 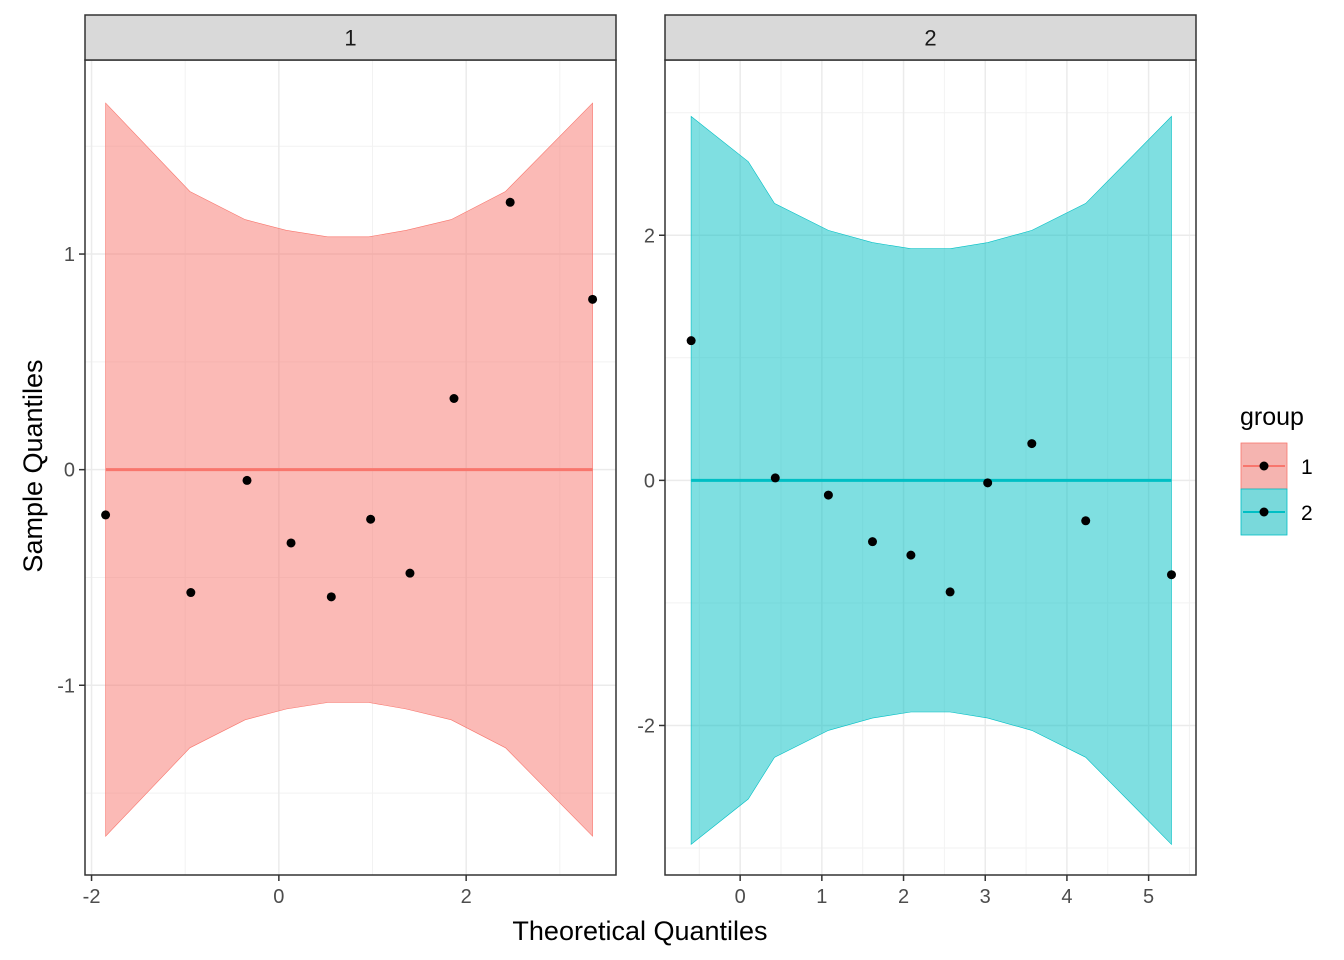 I want to click on legend-label: 1, so click(x=1307, y=467).